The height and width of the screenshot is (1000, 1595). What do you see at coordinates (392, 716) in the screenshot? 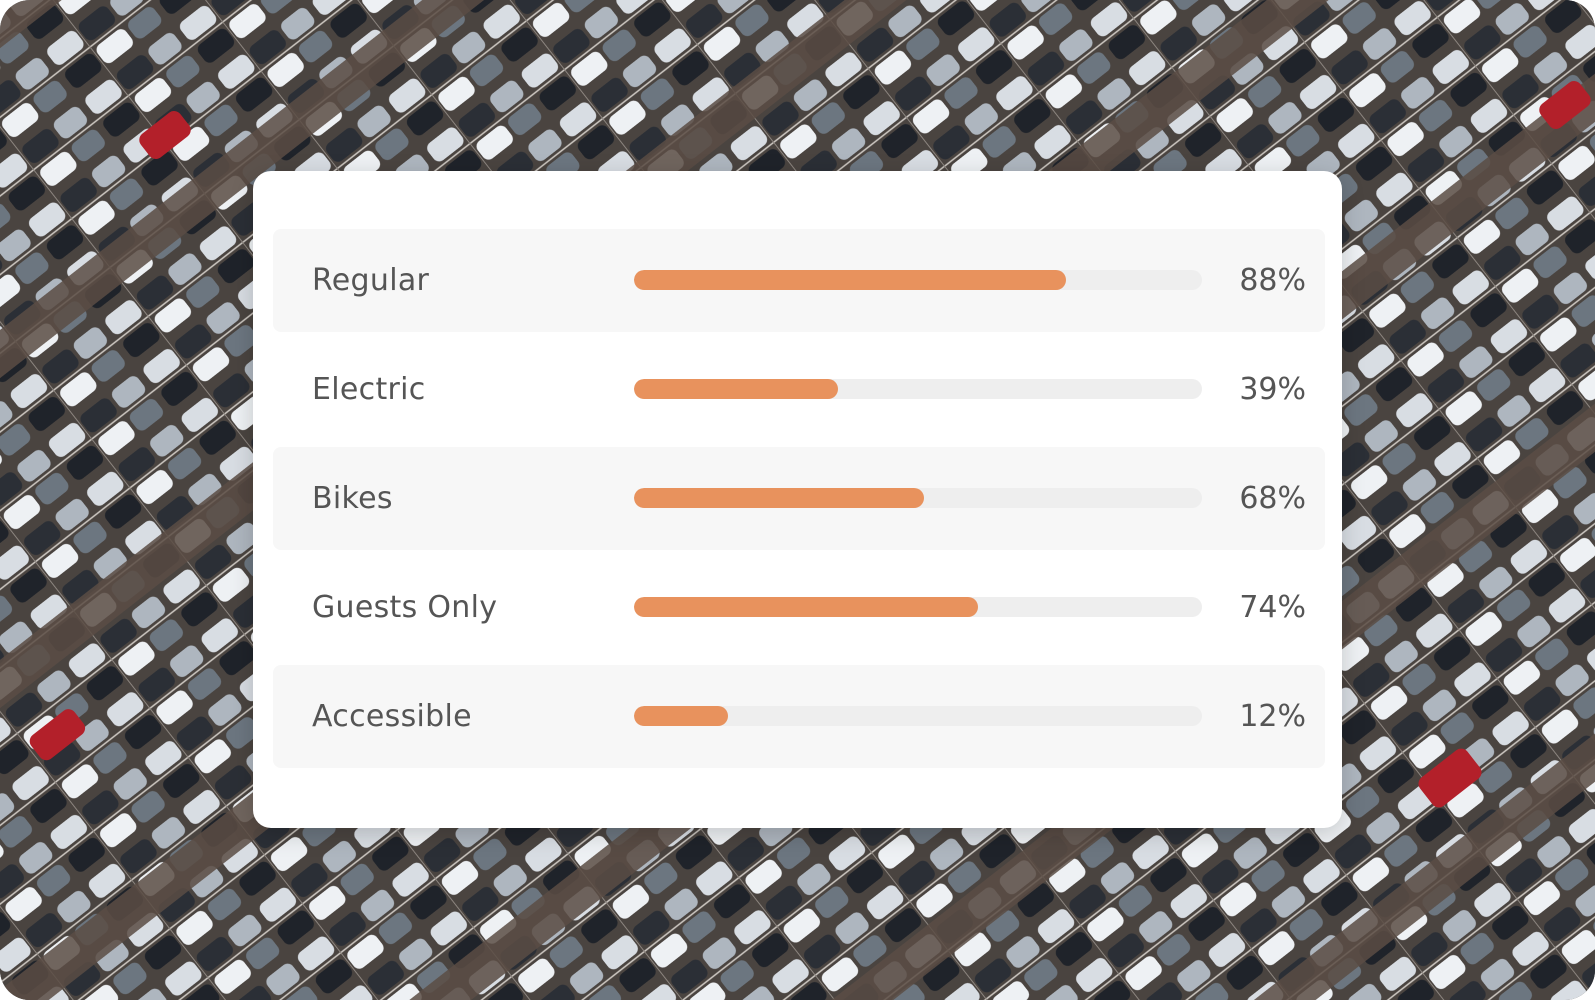
I see `row-label: Accessible` at bounding box center [392, 716].